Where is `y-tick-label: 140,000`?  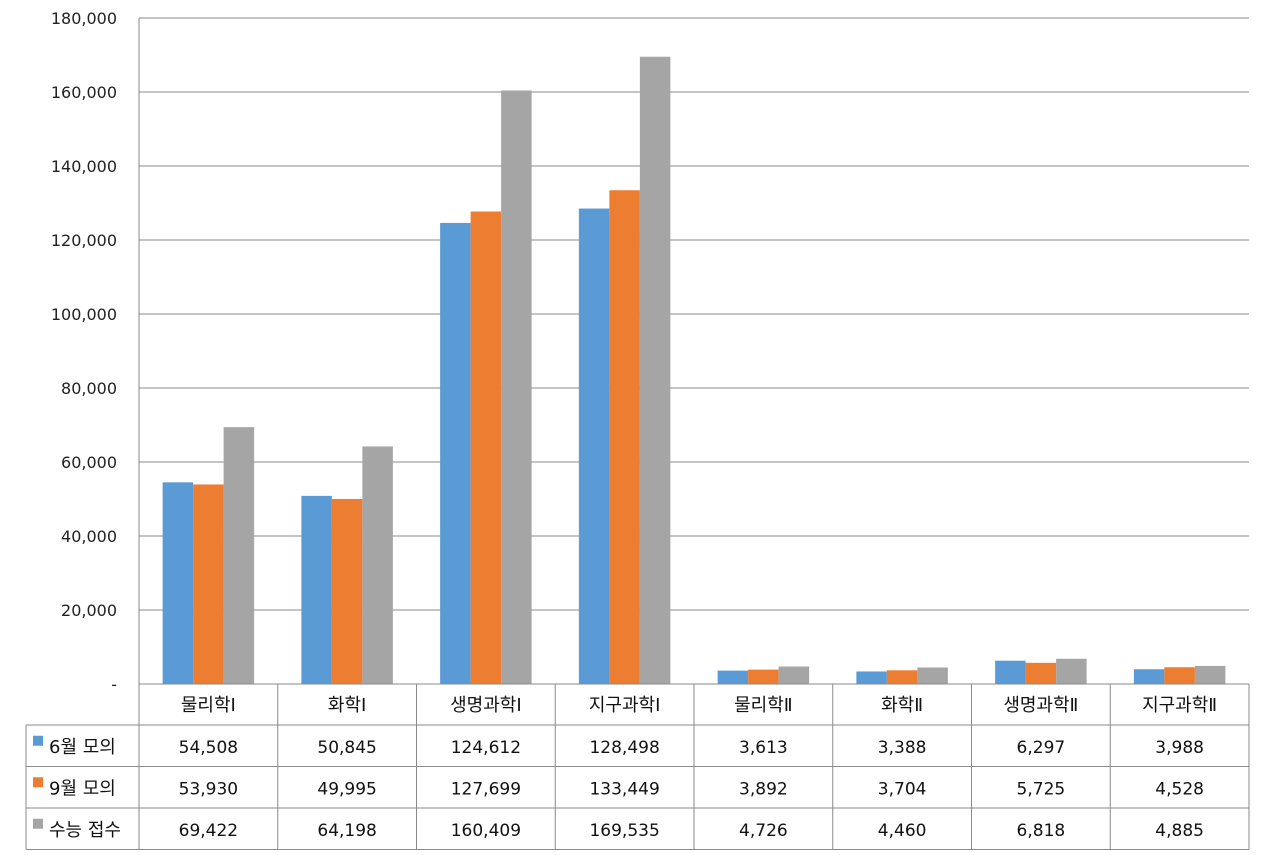
y-tick-label: 140,000 is located at coordinates (84, 166).